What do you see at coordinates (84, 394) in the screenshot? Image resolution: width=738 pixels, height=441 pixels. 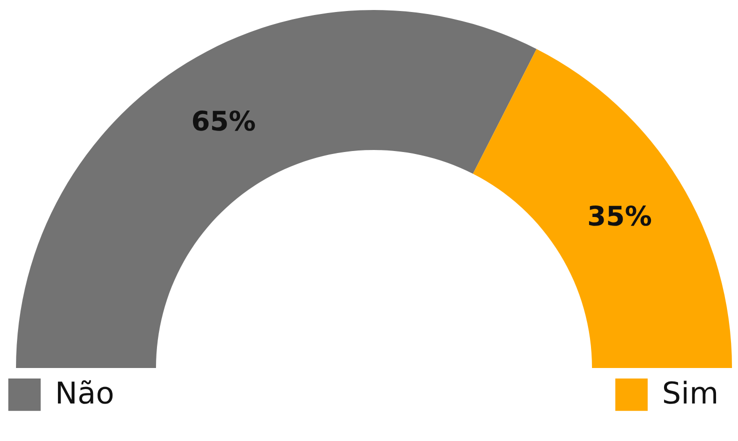 I see `legend-label: Não` at bounding box center [84, 394].